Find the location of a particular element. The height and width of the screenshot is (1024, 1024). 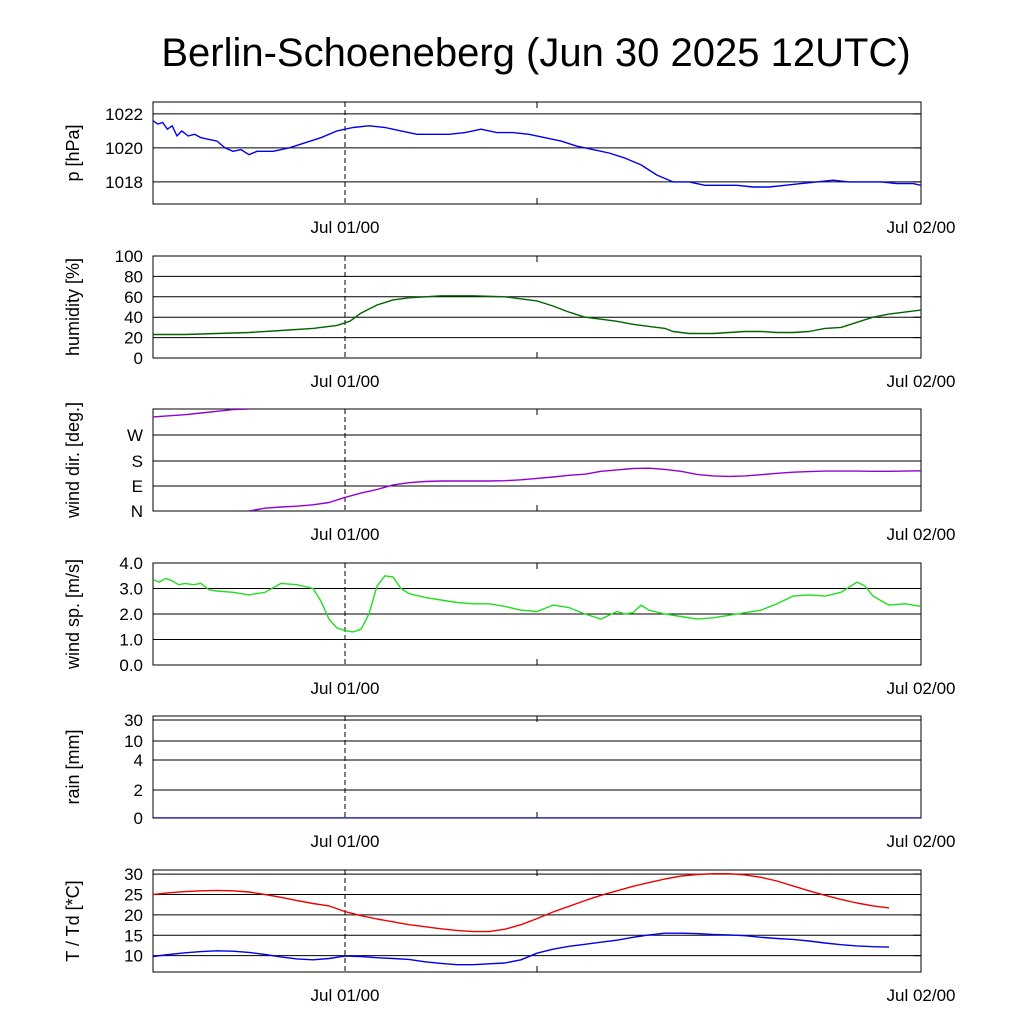

y-tick-label: 40 is located at coordinates (133, 317).